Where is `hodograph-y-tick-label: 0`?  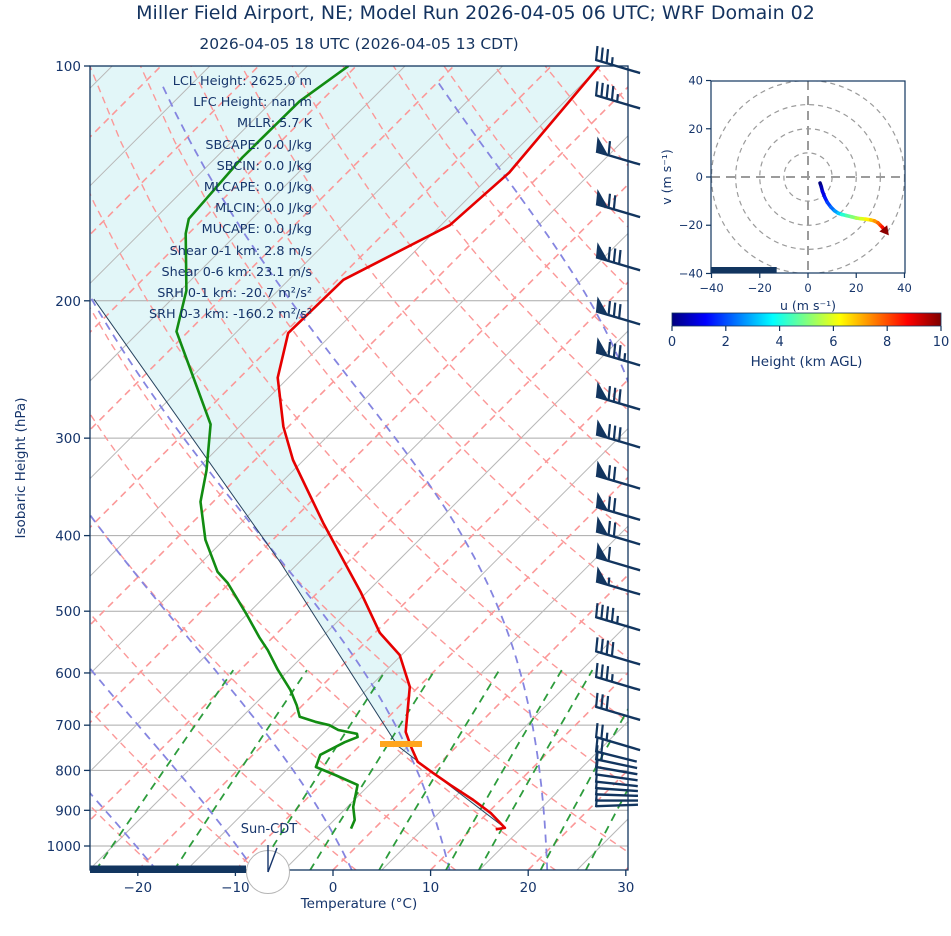
hodograph-y-tick-label: 0 is located at coordinates (699, 177).